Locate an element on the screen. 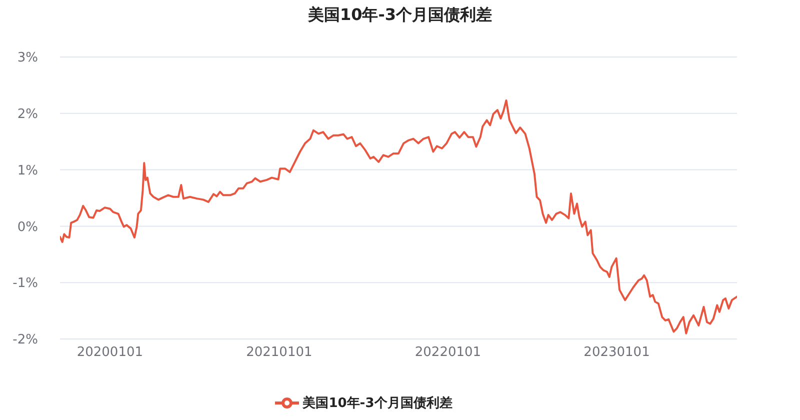 The image size is (800, 420). x-tick-label: 20230101 is located at coordinates (617, 352).